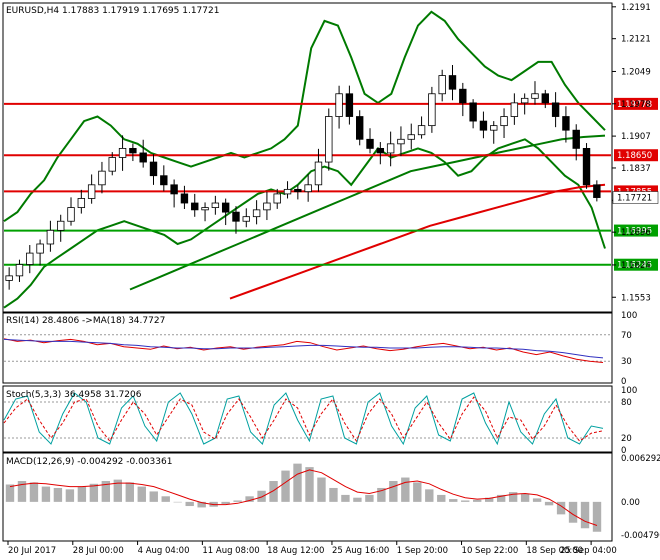  I want to click on current-price-box, so click(635, 197).